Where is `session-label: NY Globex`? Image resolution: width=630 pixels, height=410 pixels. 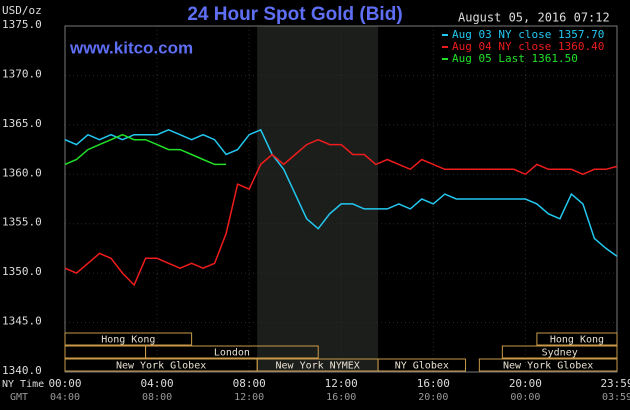
session-label: NY Globex is located at coordinates (422, 366).